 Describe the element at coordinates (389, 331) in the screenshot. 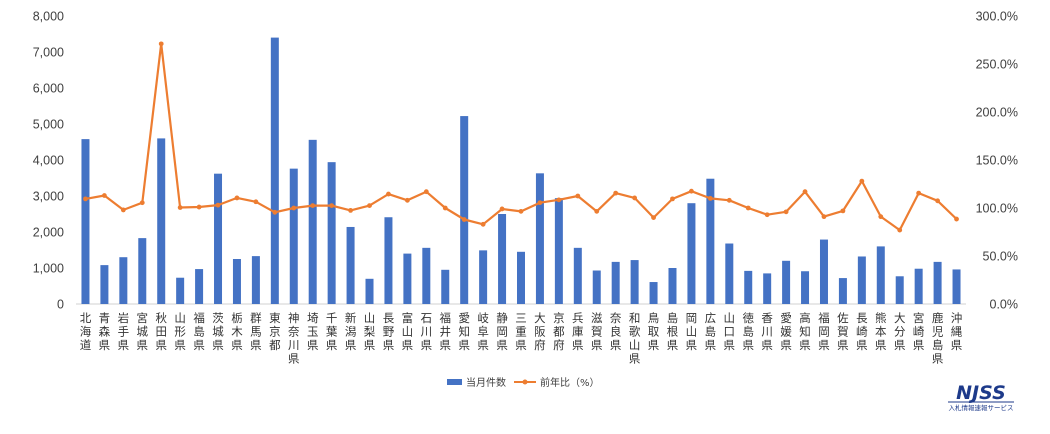

I see `category-label: 長野県` at that location.